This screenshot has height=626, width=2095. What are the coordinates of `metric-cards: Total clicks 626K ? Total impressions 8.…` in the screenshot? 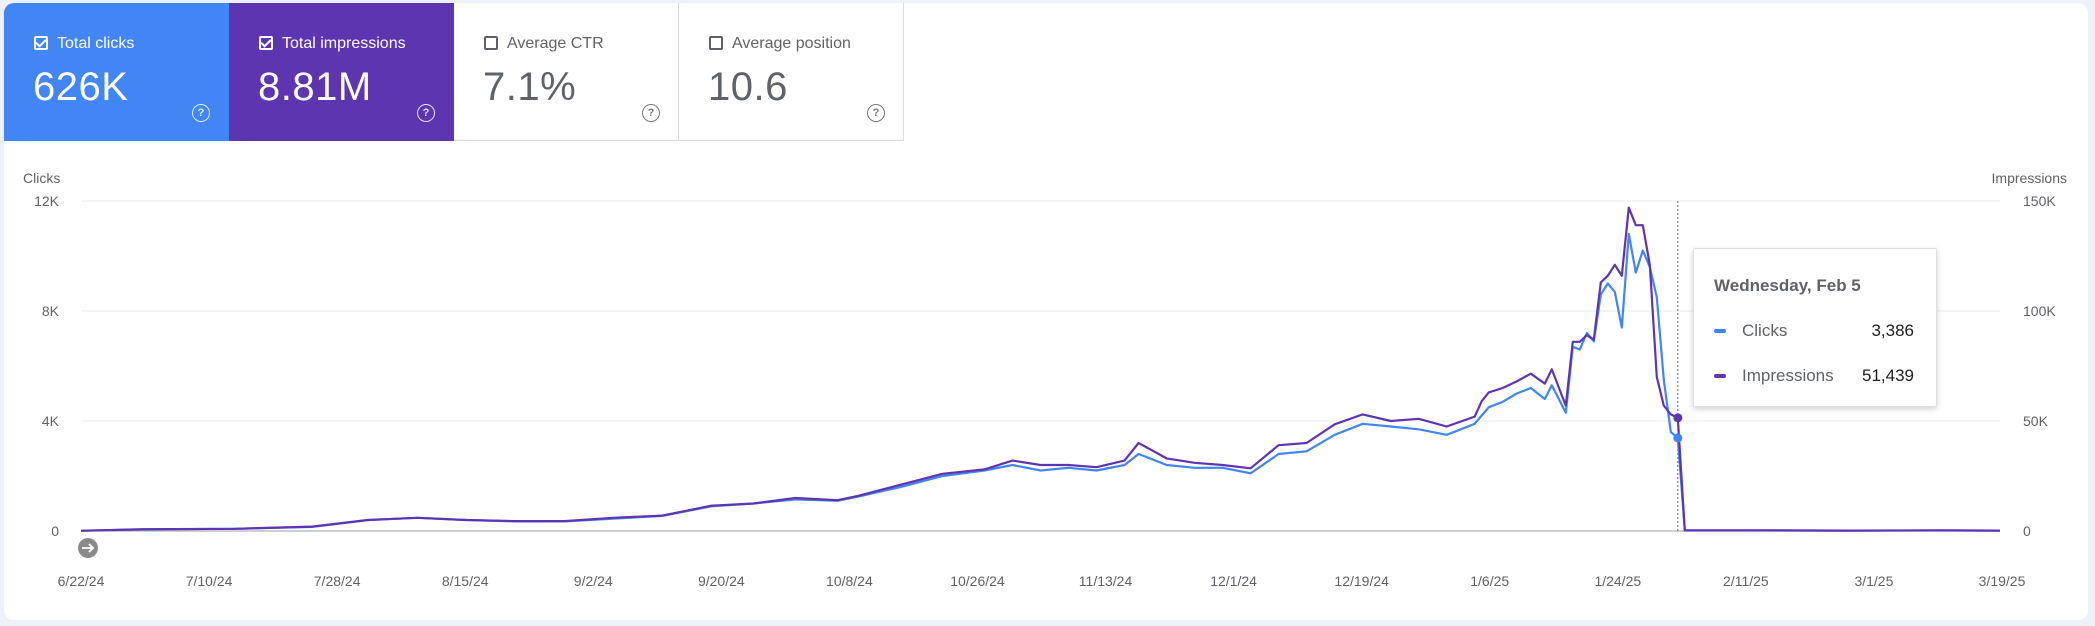 It's located at (454, 72).